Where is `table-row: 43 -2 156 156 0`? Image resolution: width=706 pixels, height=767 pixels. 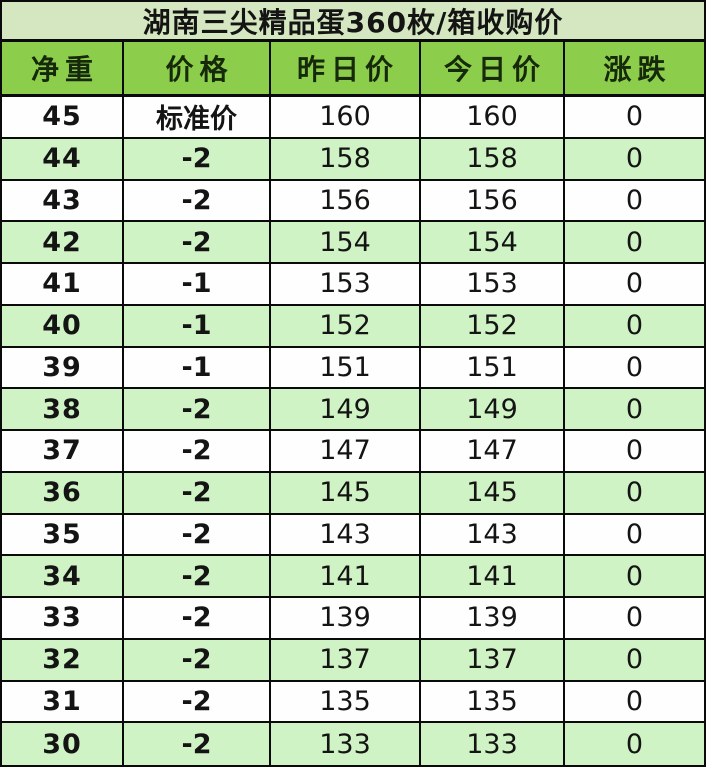
table-row: 43 -2 156 156 0 is located at coordinates (353, 201).